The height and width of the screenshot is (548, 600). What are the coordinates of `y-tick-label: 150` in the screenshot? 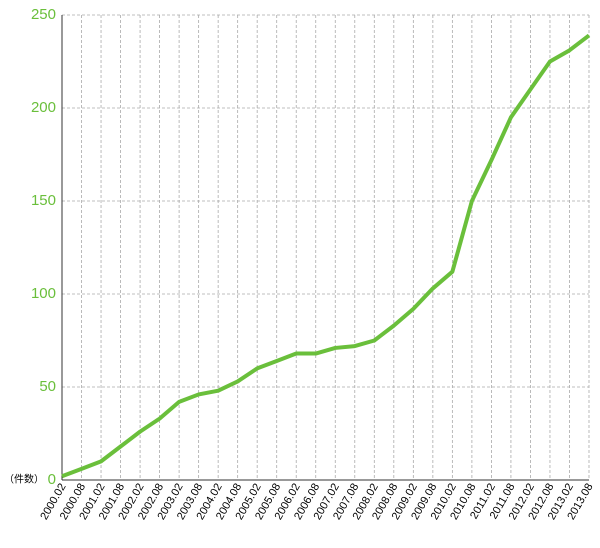 It's located at (43, 200).